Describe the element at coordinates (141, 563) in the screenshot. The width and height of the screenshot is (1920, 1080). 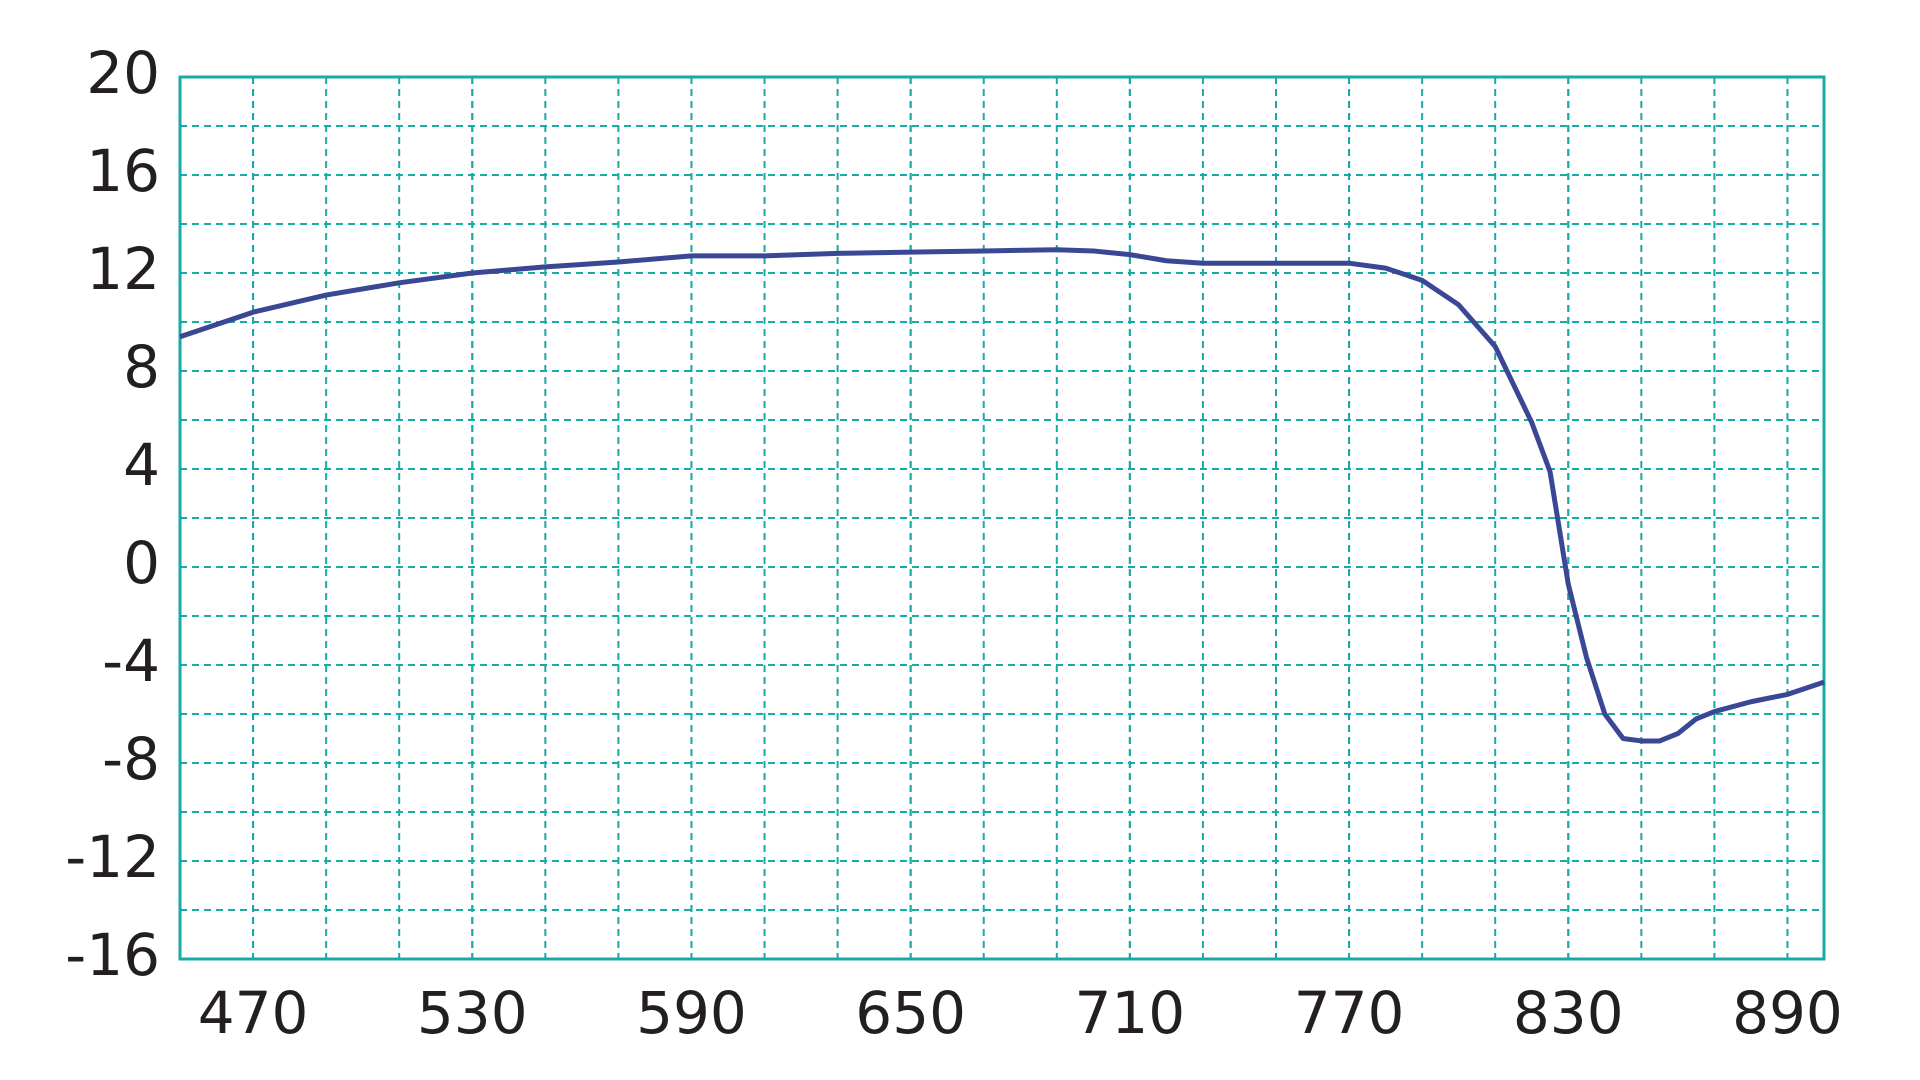
I see `y-tick-label: 0` at that location.